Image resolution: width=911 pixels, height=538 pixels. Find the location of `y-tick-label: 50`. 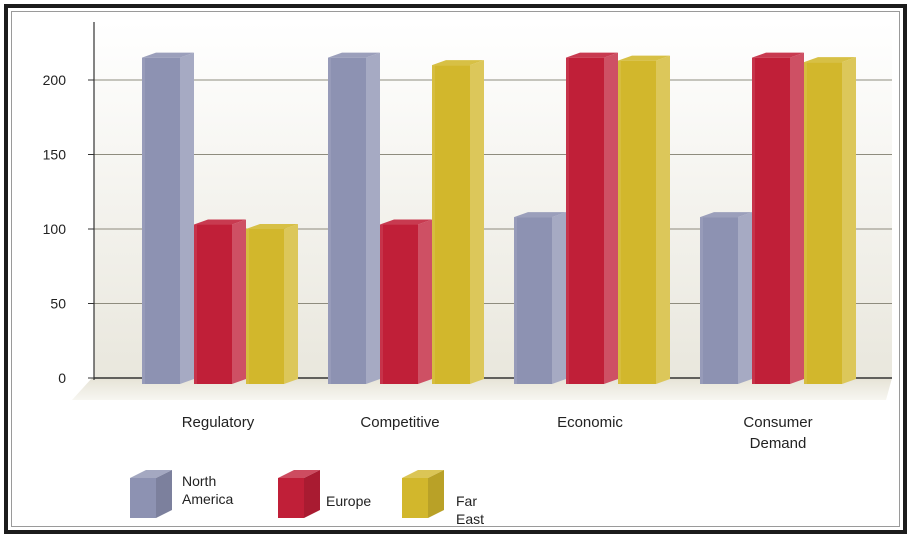

y-tick-label: 50 is located at coordinates (58, 304).